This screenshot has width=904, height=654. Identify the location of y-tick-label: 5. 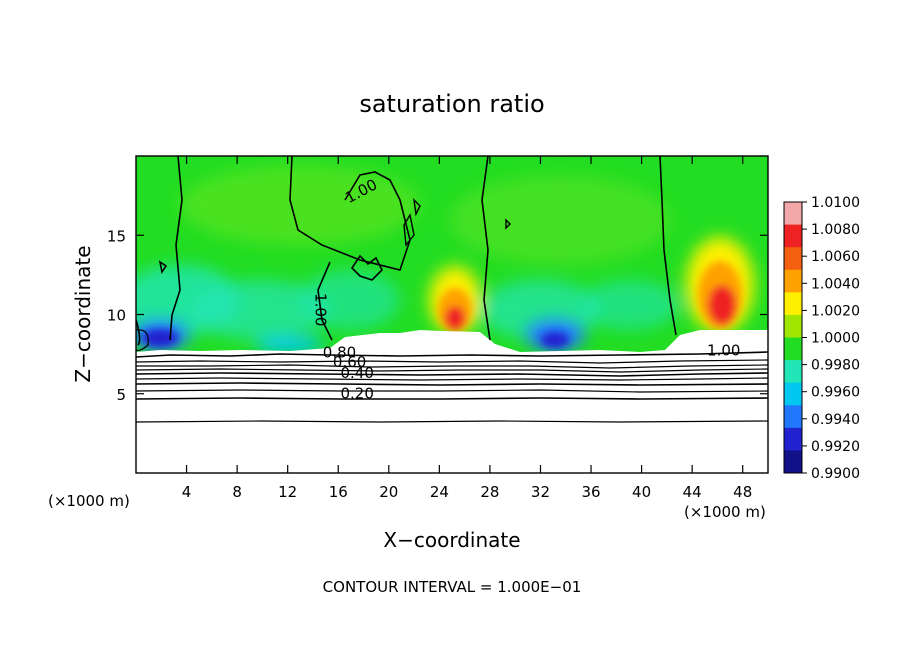
(121, 395).